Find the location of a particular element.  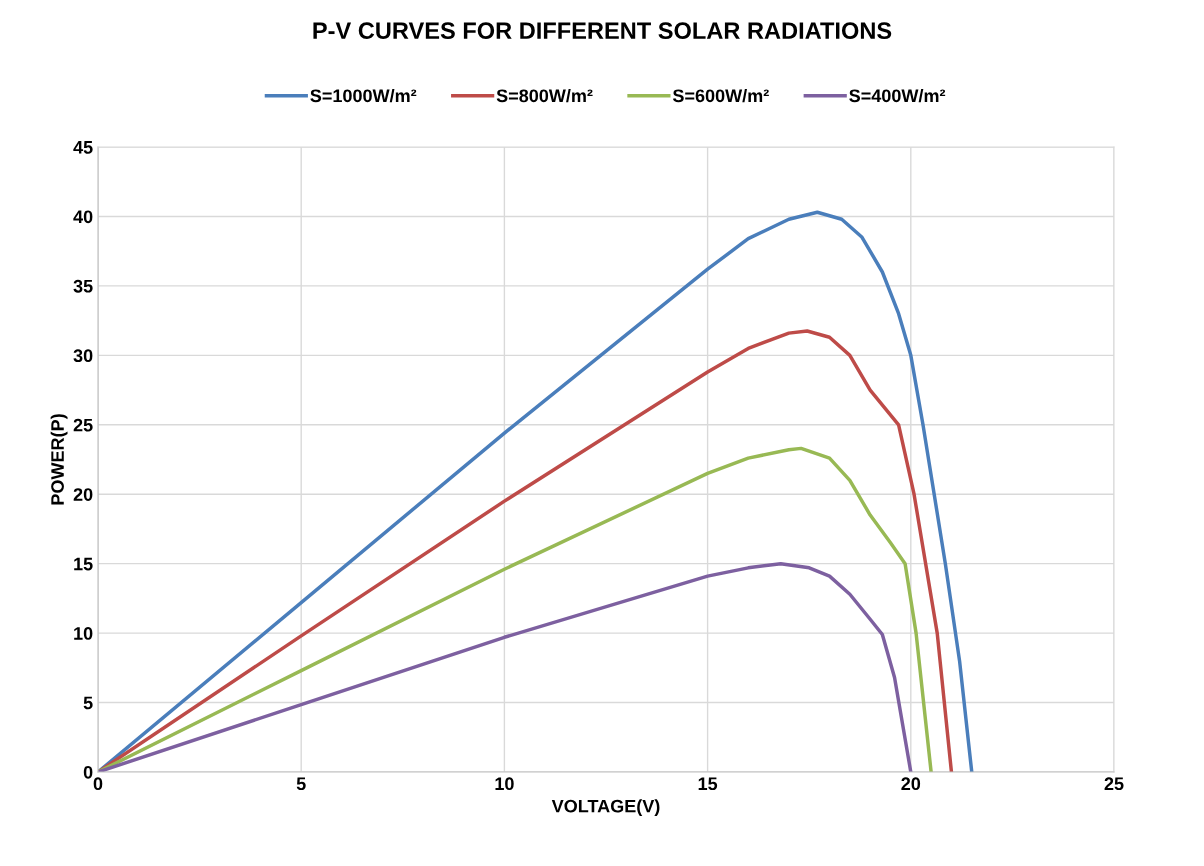

y-tick-label: 20 is located at coordinates (83, 494).